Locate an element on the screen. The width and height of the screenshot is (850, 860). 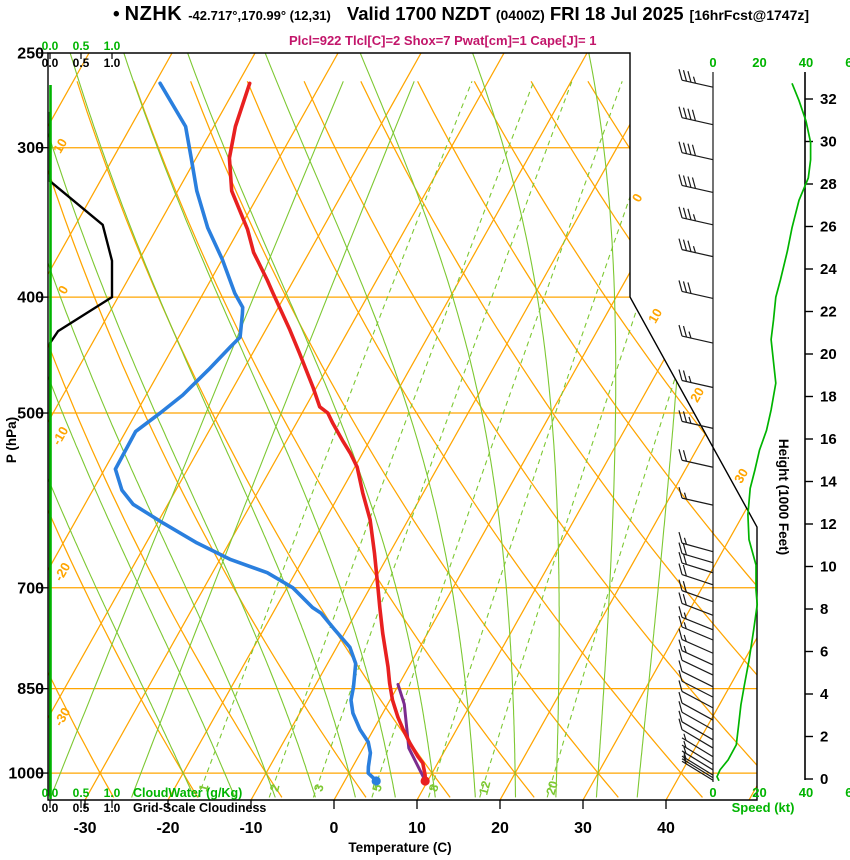
valid-date: FRI 18 Jul 2025 is located at coordinates (616, 13).